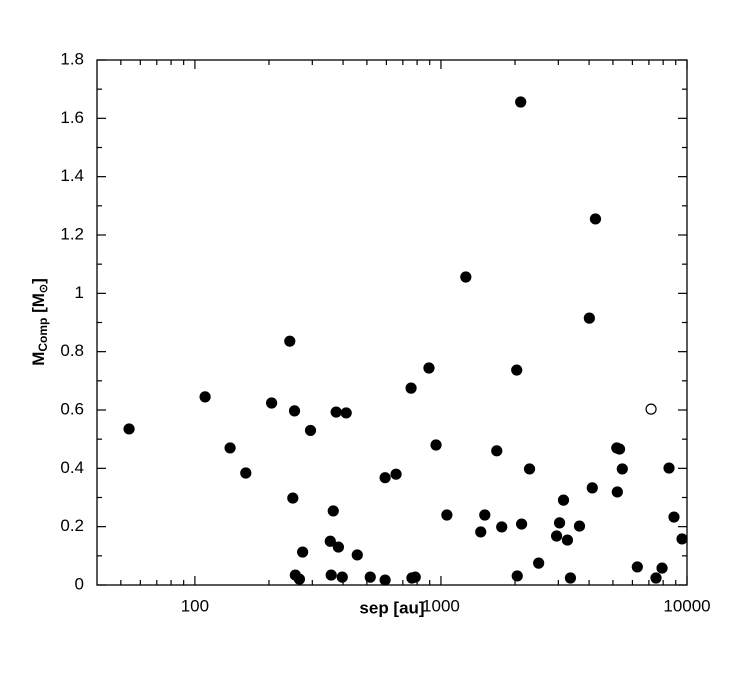  Describe the element at coordinates (79, 583) in the screenshot. I see `y-tick-label: 0` at that location.